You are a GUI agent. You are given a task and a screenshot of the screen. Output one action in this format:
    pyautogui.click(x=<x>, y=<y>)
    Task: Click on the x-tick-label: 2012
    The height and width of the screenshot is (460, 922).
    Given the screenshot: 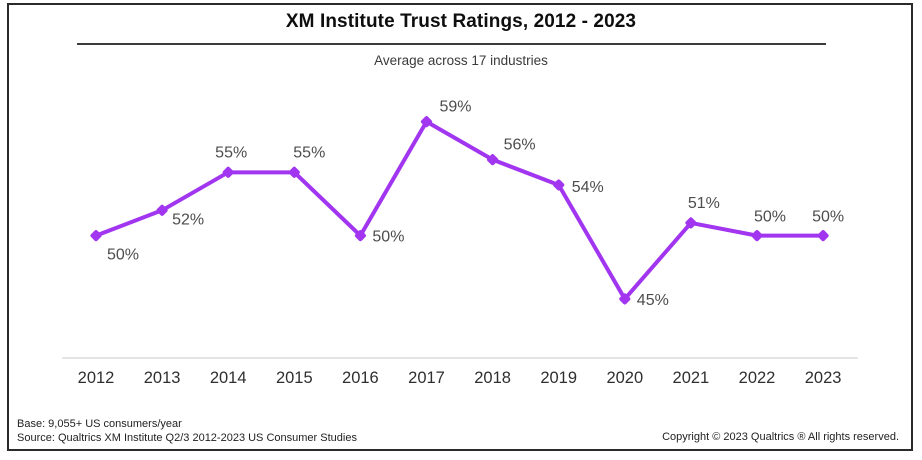 What is the action you would take?
    pyautogui.click(x=96, y=378)
    